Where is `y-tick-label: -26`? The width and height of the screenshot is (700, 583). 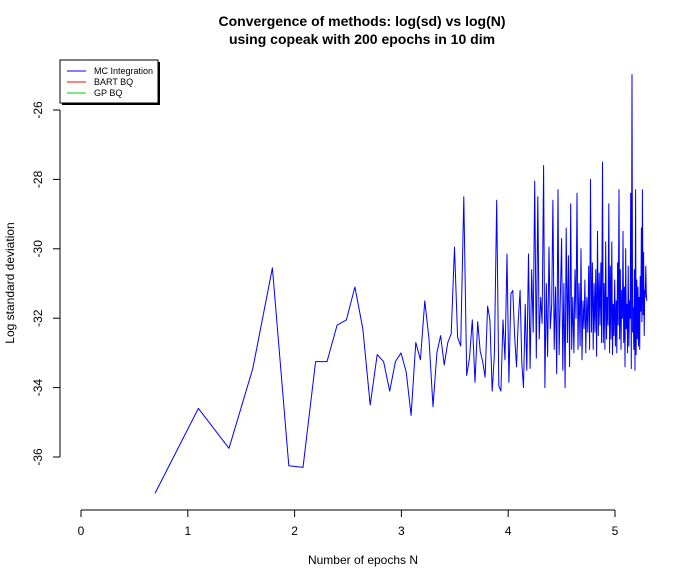 y-tick-label: -26 is located at coordinates (38, 110).